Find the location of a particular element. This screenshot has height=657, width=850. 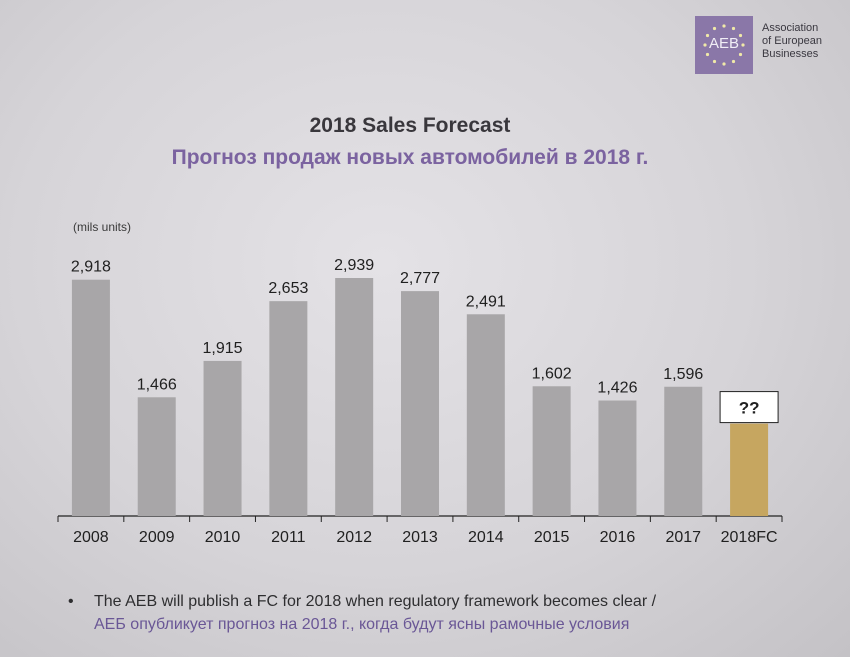

bar-2012 is located at coordinates (354, 397).